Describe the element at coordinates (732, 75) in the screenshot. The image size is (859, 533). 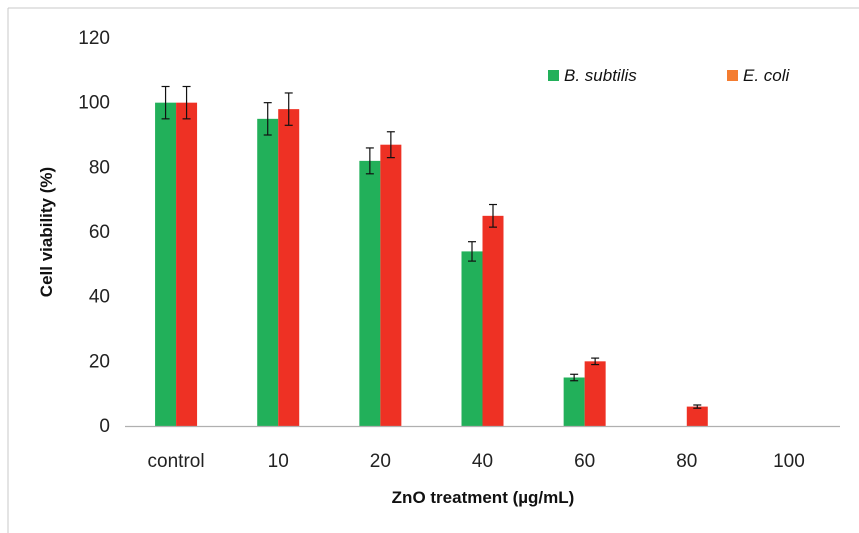
I see `legend-swatch-e-coli` at that location.